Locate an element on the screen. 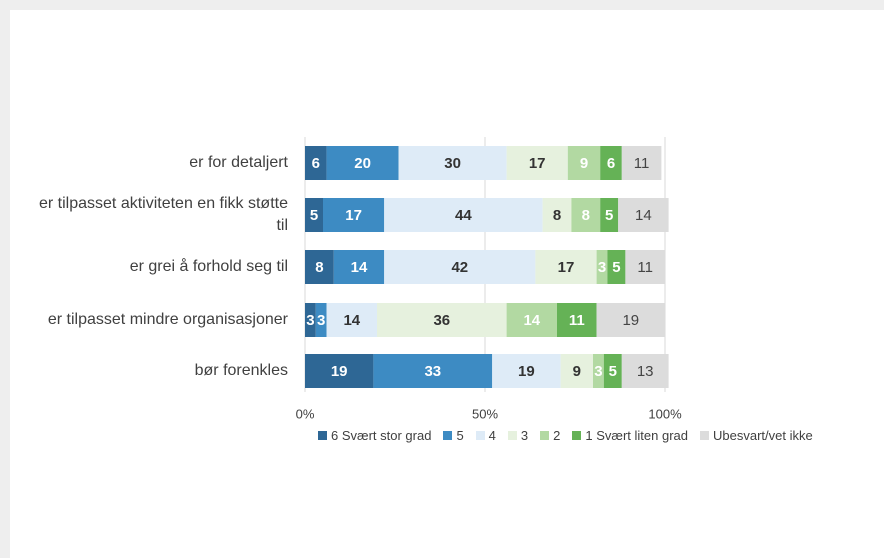  legend-label: Ubesvart/vet ikke is located at coordinates (762, 435).